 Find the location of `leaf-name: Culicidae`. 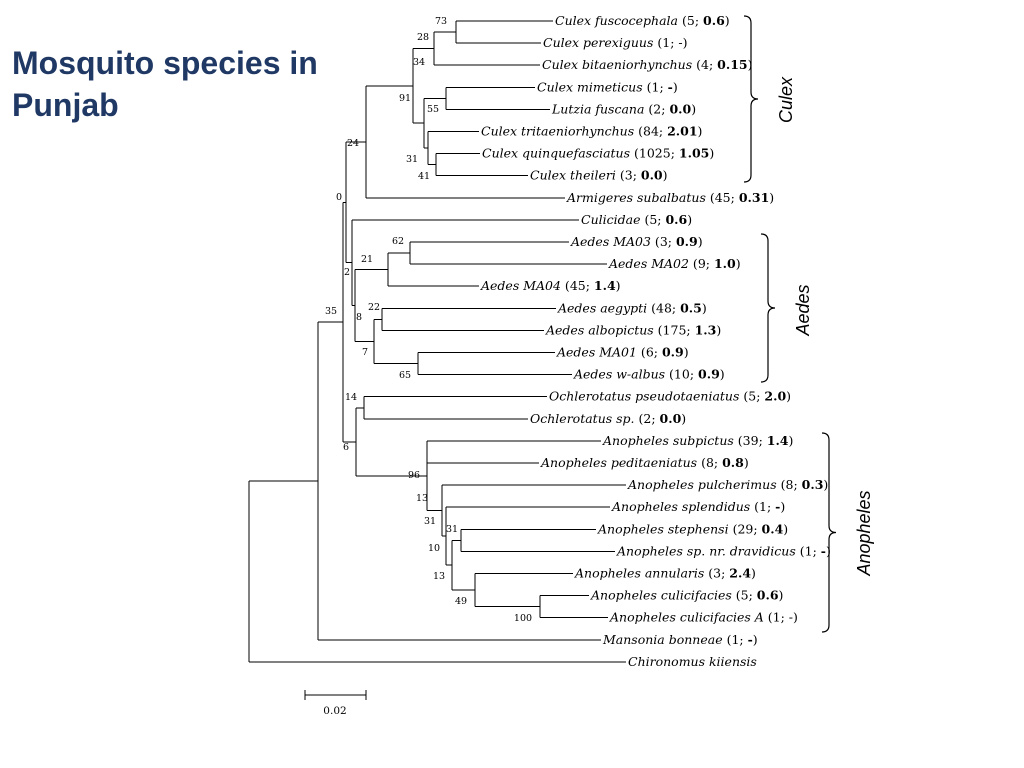

leaf-name: Culicidae is located at coordinates (610, 219).